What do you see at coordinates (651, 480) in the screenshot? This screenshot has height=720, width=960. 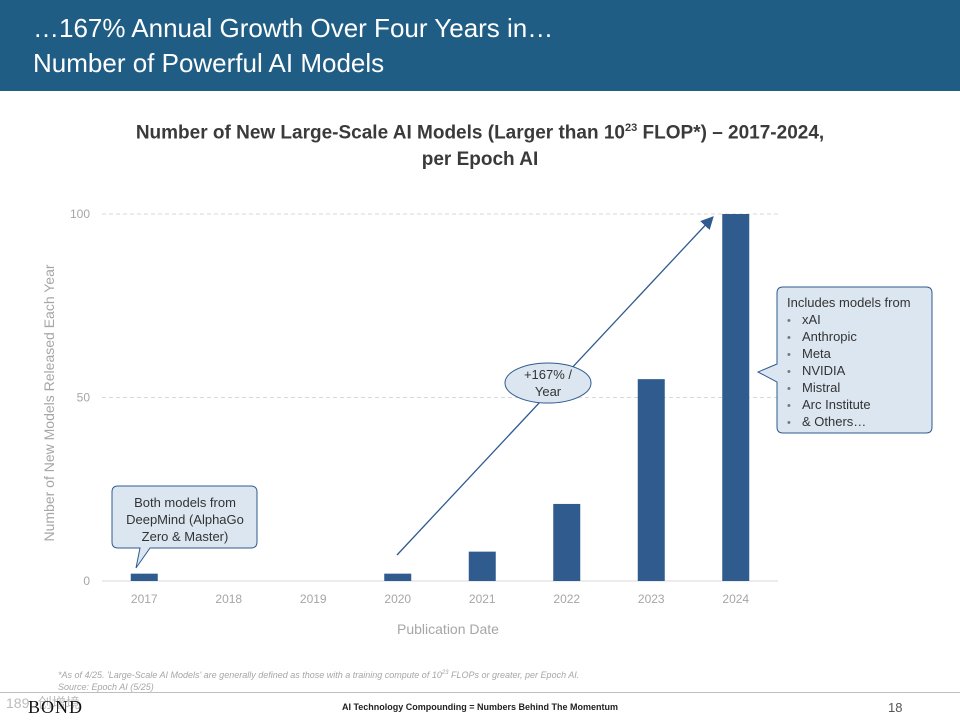 I see `bar-2023` at bounding box center [651, 480].